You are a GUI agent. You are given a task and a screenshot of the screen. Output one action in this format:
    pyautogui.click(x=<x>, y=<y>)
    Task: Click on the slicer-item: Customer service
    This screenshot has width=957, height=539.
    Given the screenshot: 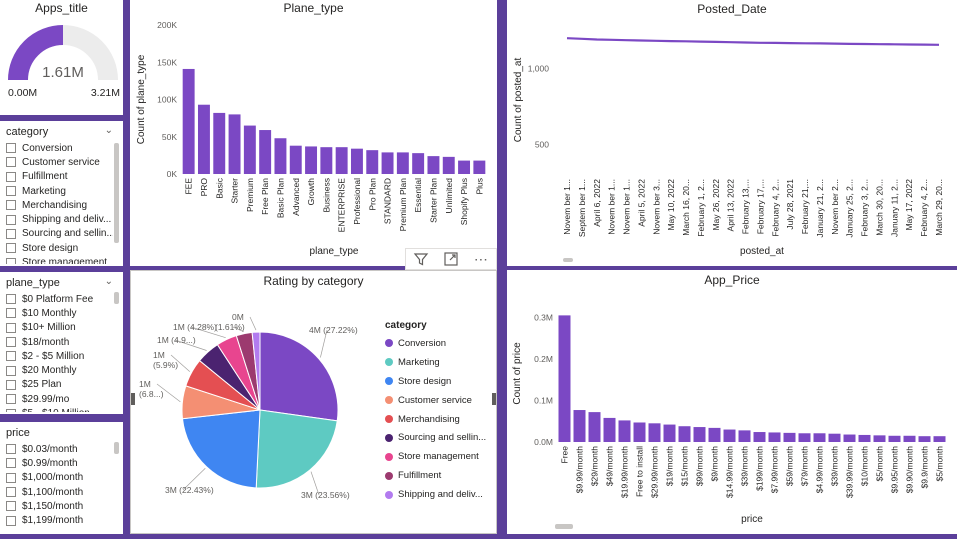 What is the action you would take?
    pyautogui.click(x=59, y=162)
    